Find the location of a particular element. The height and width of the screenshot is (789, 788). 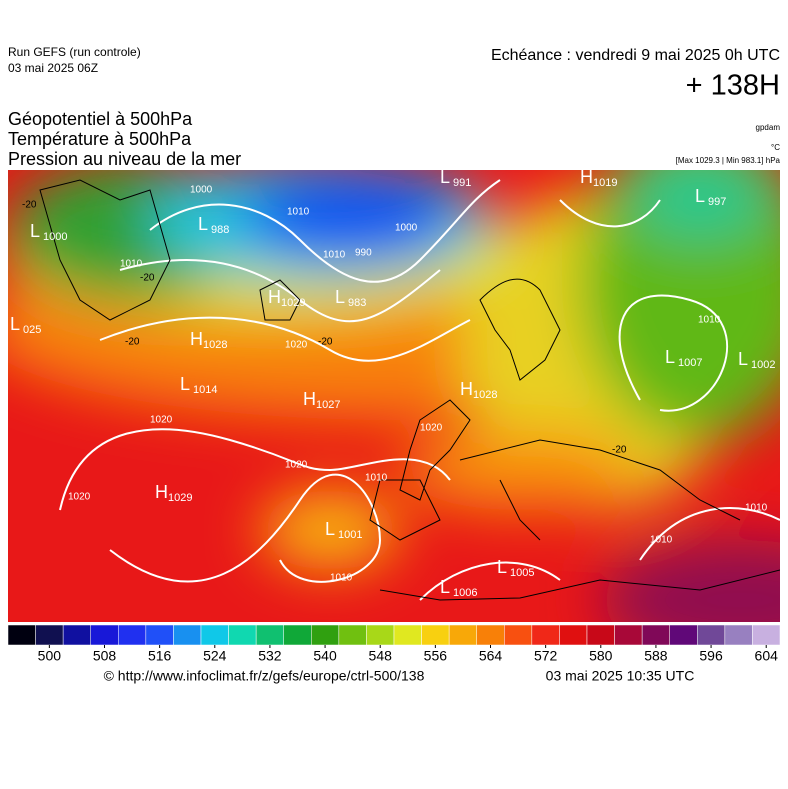

pressure-center-value: 1014 is located at coordinates (205, 390).